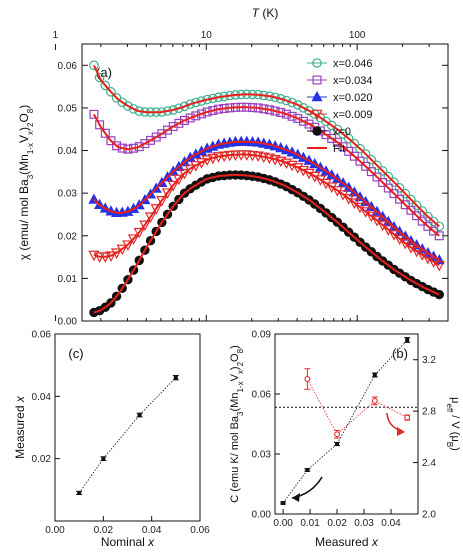 The height and width of the screenshot is (553, 463). What do you see at coordinates (262, 395) in the screenshot?
I see `y-tick-label-b: 0.06` at bounding box center [262, 395].